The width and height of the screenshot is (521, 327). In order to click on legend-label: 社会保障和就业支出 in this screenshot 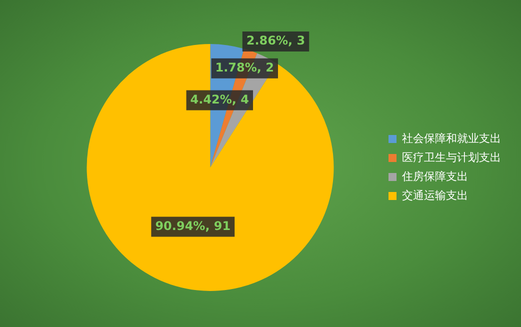, I will do `click(451, 138)`.